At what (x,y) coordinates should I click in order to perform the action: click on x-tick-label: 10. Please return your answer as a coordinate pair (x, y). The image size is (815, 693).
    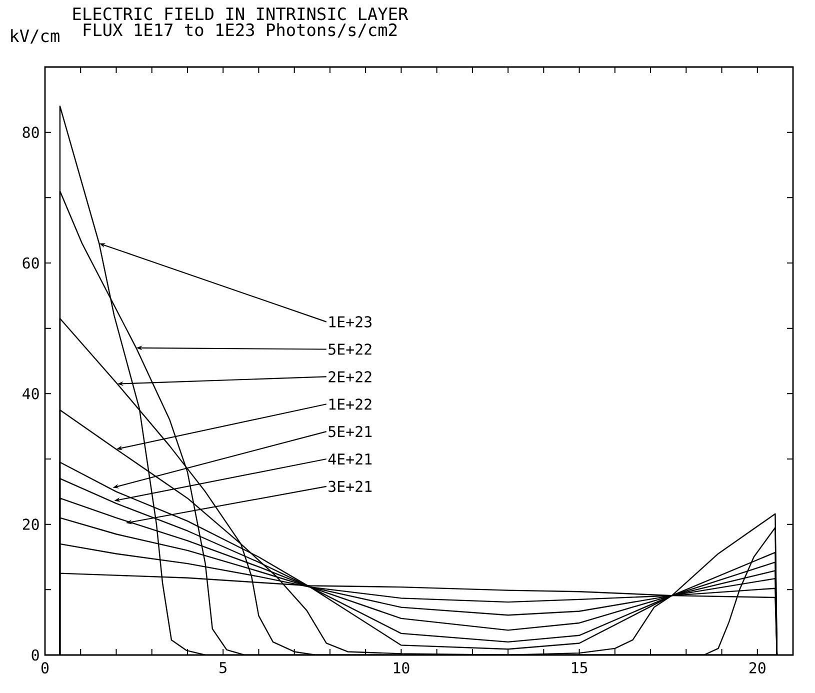
    Looking at the image, I should click on (402, 668).